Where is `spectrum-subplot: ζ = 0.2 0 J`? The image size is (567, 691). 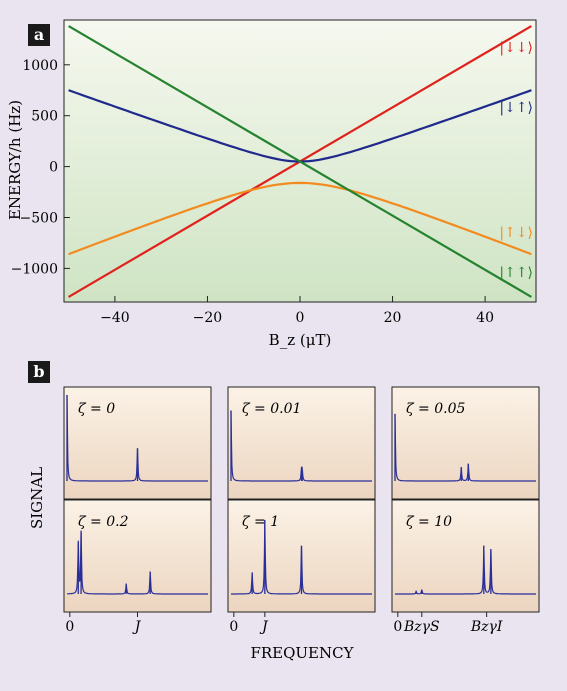
spectrum-subplot: ζ = 0.2 0 J is located at coordinates (137, 567).